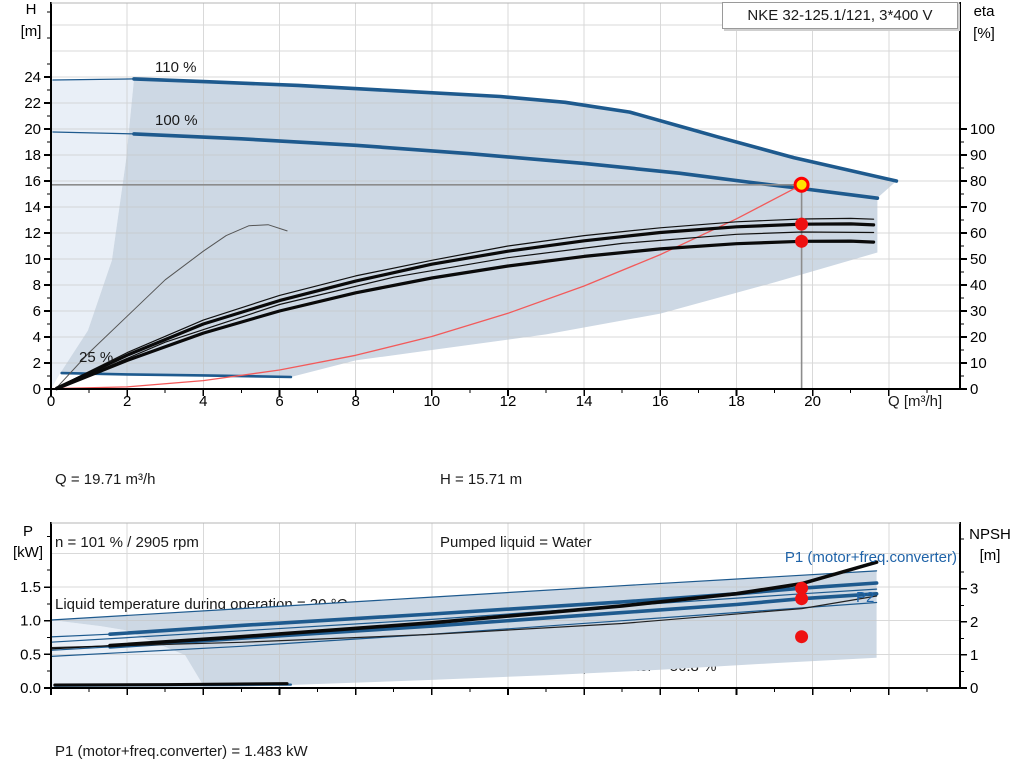  I want to click on duty-q: Q = 19.71 m³/h, so click(105, 480).